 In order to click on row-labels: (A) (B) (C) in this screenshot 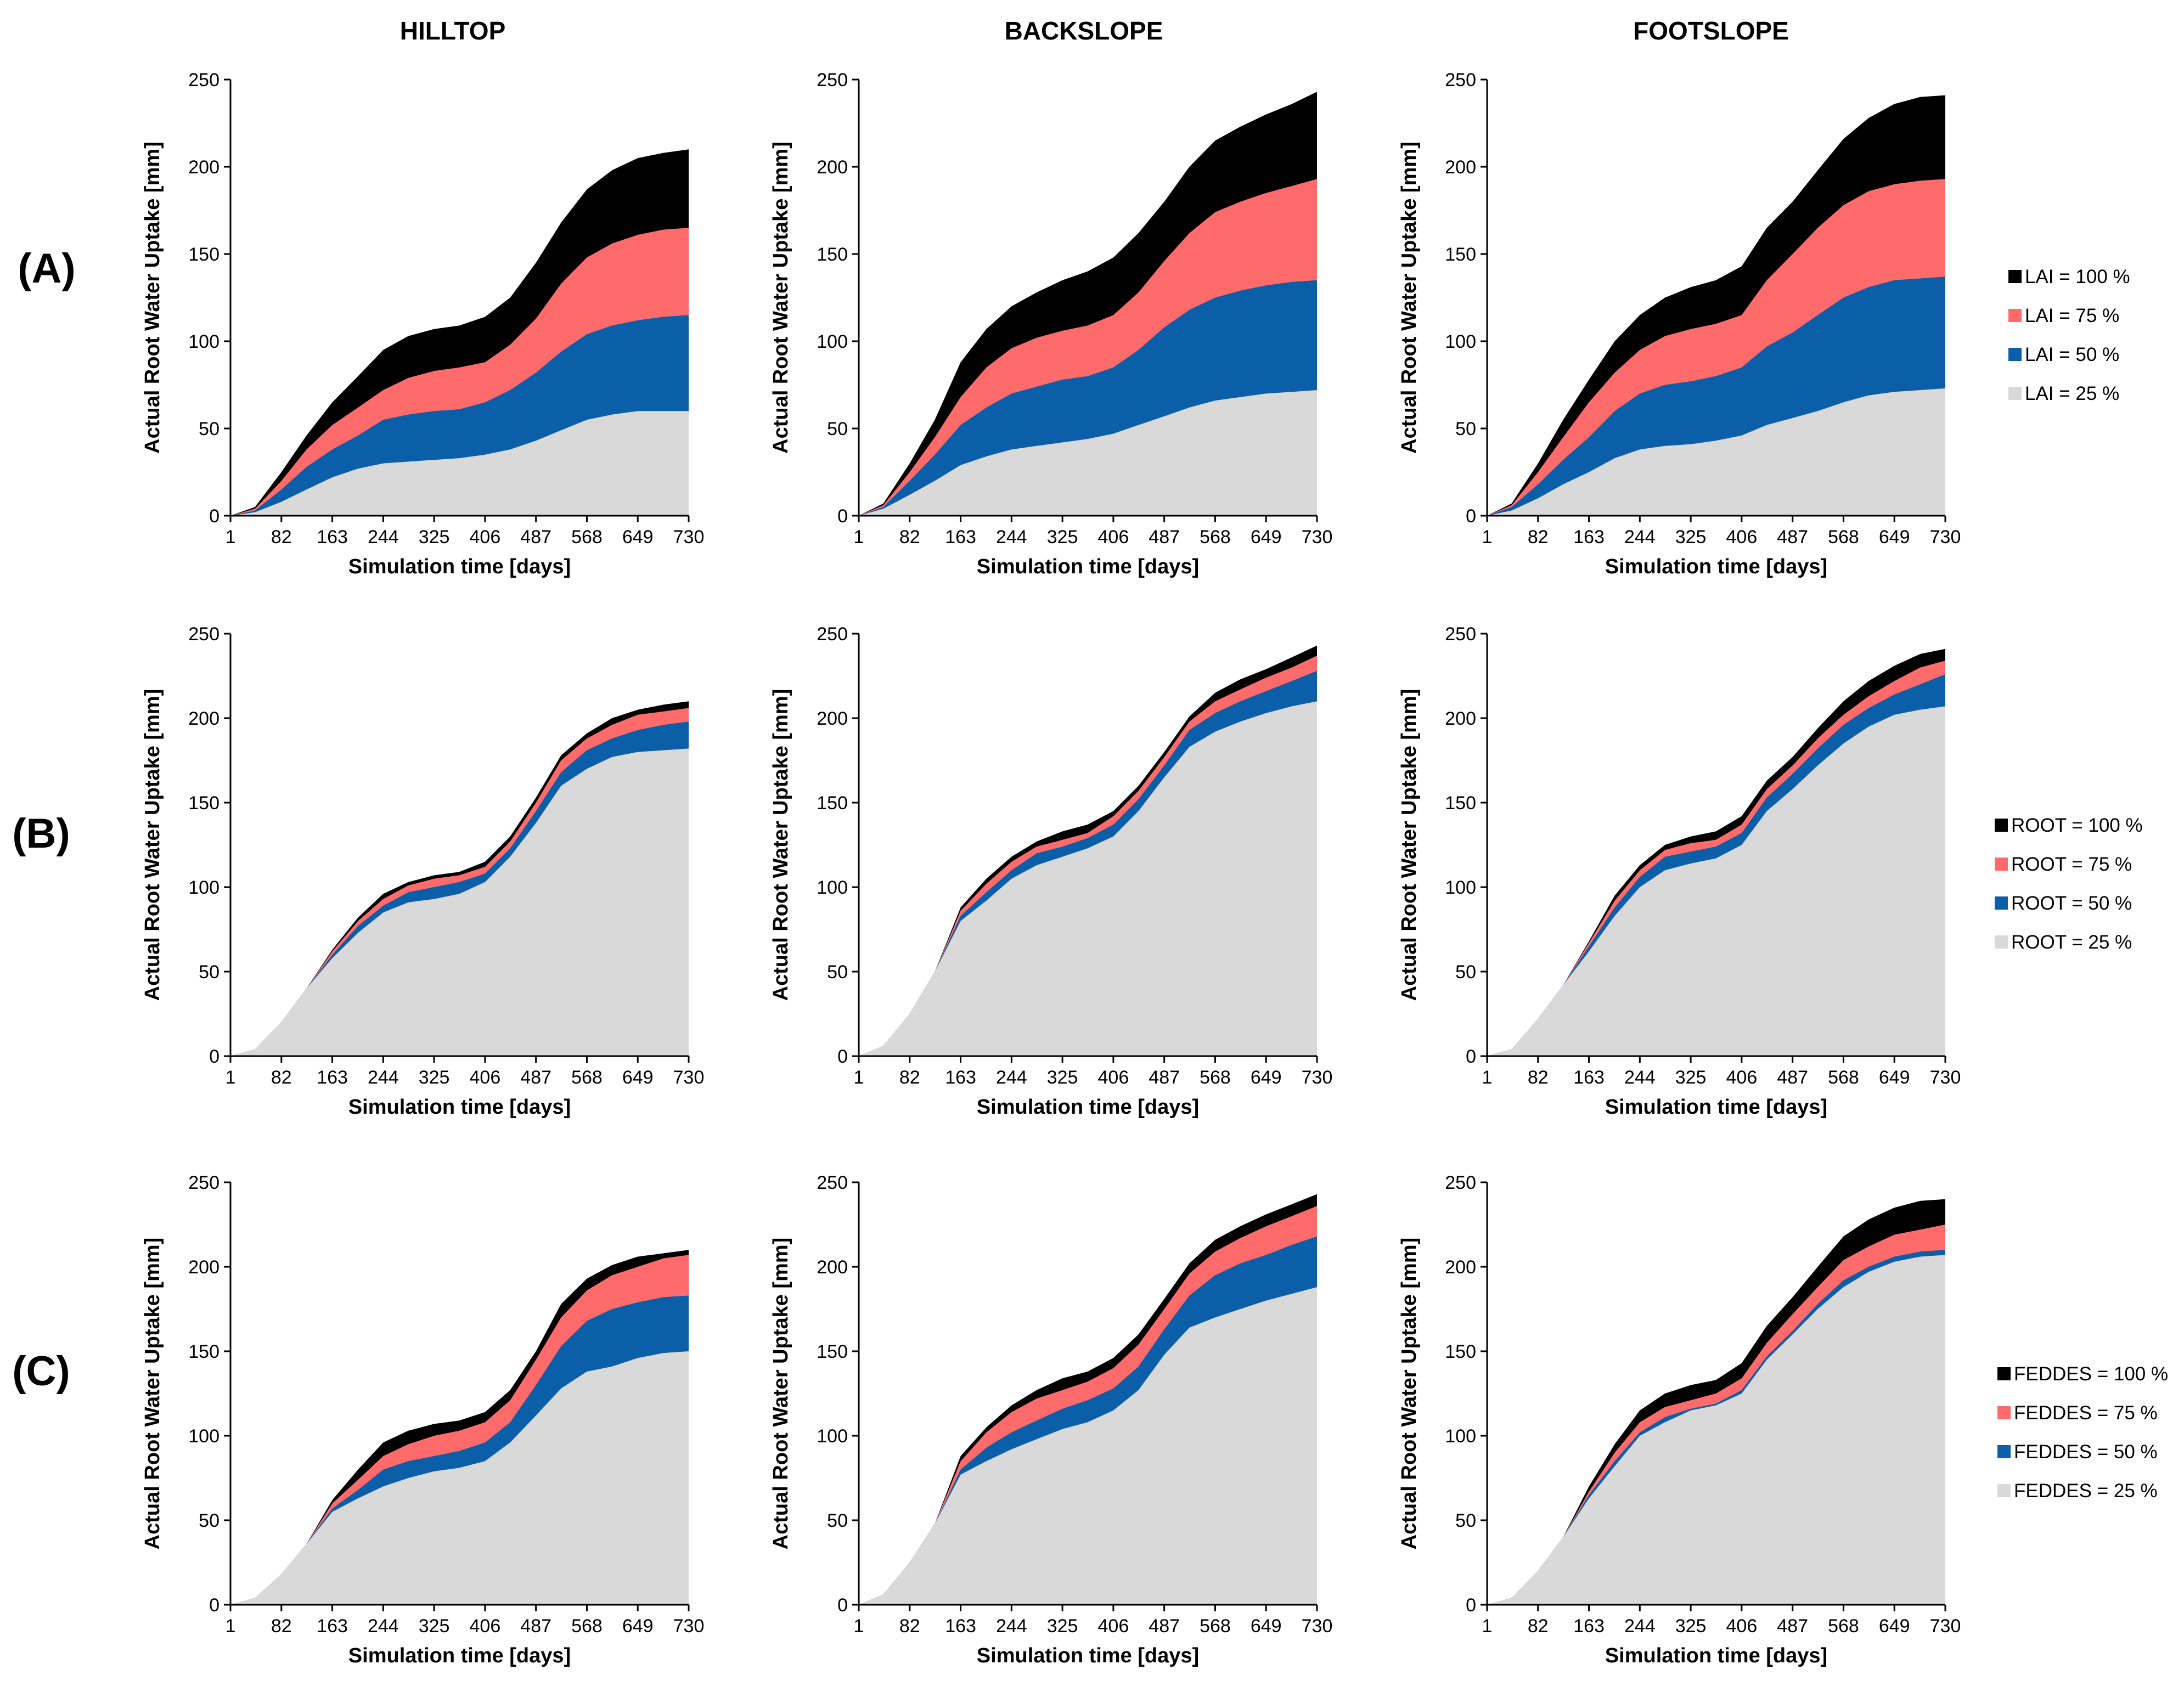, I will do `click(44, 820)`.